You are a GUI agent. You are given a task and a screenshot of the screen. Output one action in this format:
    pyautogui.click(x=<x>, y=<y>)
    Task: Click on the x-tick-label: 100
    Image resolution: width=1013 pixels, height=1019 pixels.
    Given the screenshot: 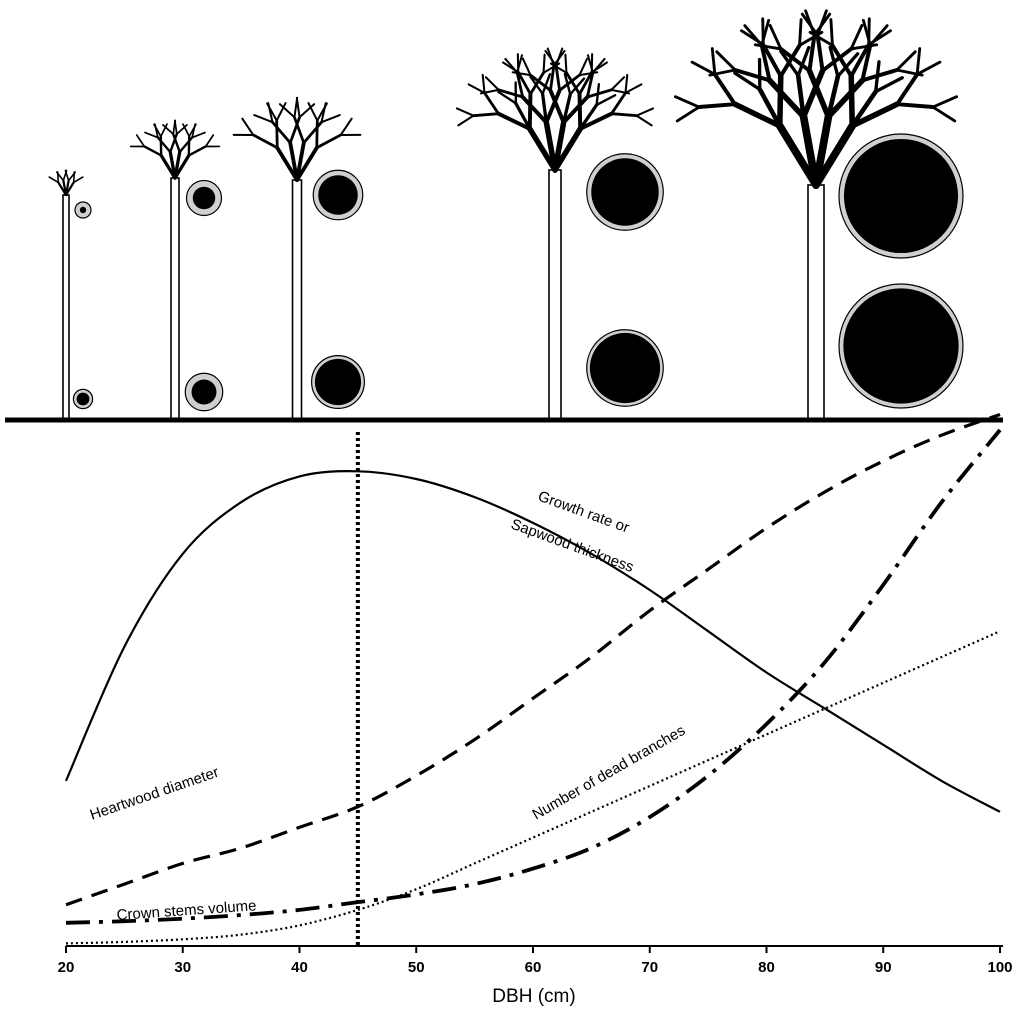 What is the action you would take?
    pyautogui.click(x=999, y=967)
    